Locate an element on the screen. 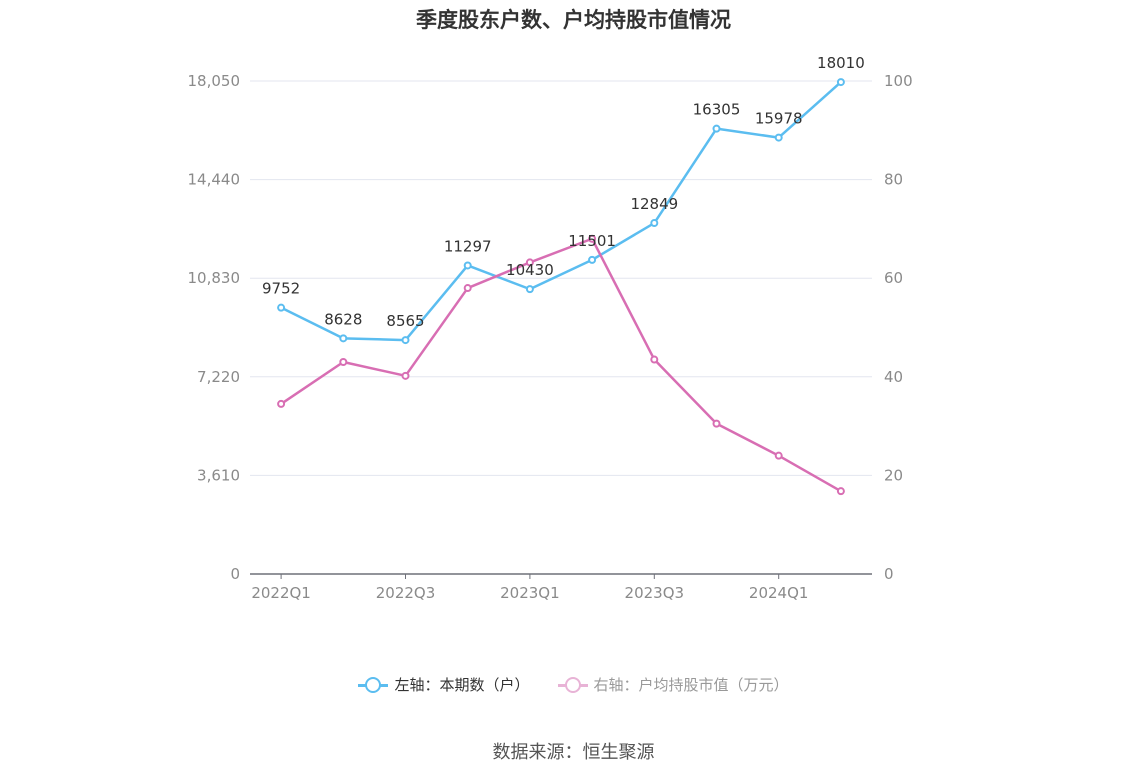  data-label: 16305 is located at coordinates (717, 110).